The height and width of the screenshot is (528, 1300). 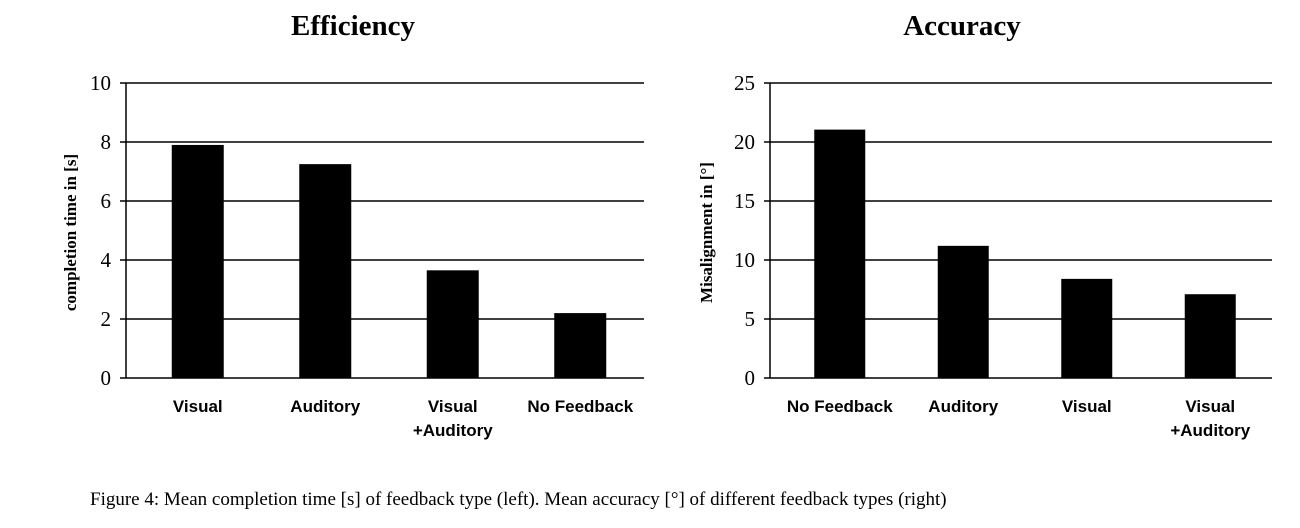 I want to click on y-tick-label: 25, so click(x=744, y=83).